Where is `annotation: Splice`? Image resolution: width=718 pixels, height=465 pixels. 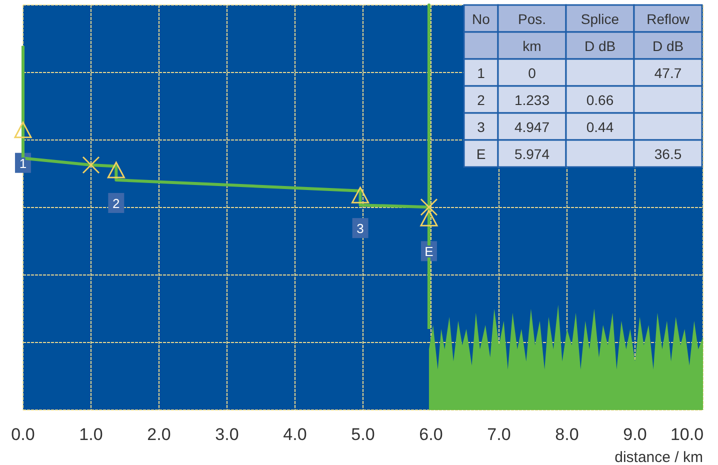
annotation: Splice is located at coordinates (600, 19).